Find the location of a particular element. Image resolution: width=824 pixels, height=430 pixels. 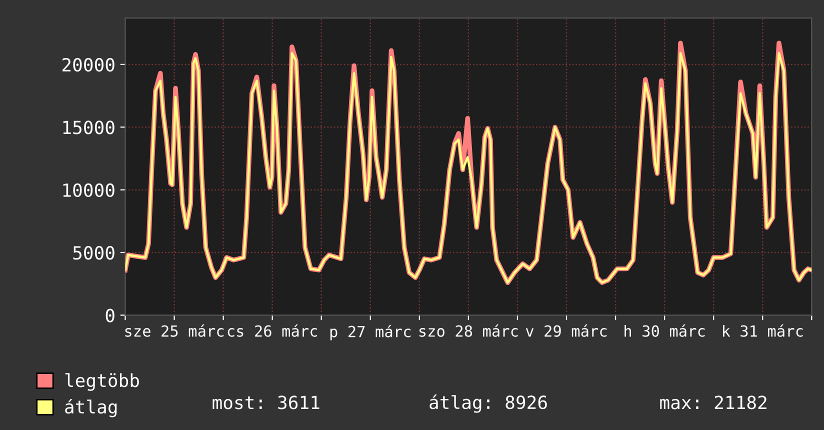

x-tick-label: h 30 márc is located at coordinates (664, 330).